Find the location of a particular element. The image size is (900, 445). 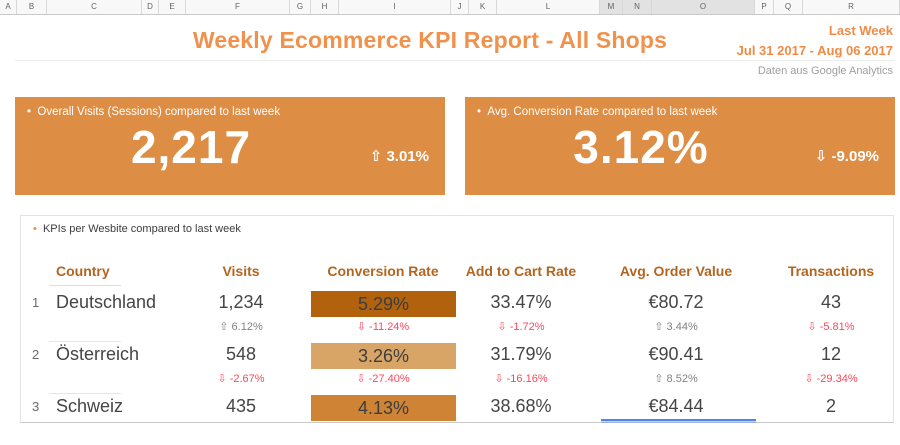

transactions-cell: 2 is located at coordinates (830, 406).